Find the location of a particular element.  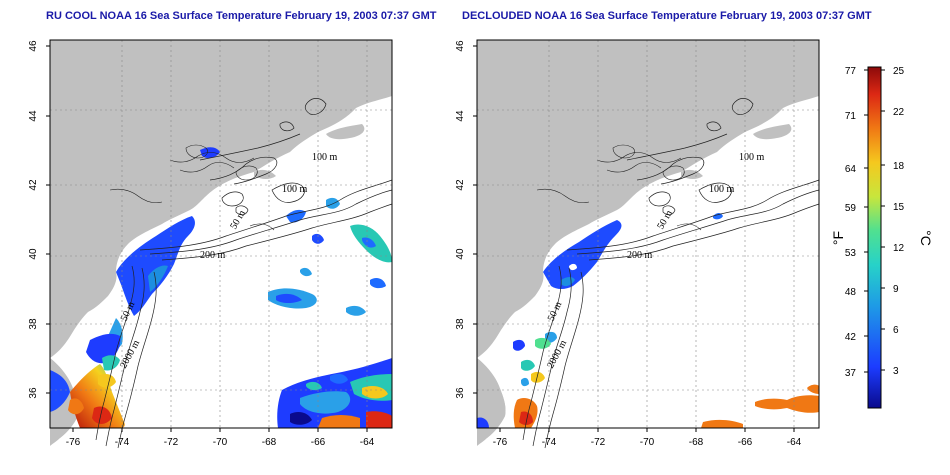

left-y-tick-label: 42 is located at coordinates (33, 185).